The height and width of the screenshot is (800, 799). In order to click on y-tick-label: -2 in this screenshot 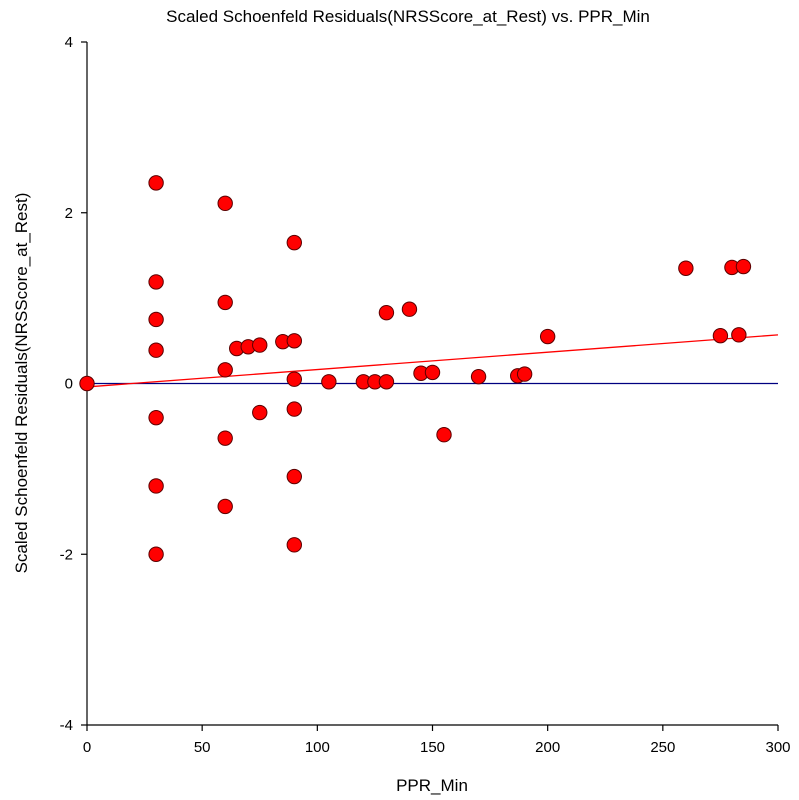, I will do `click(66, 554)`.